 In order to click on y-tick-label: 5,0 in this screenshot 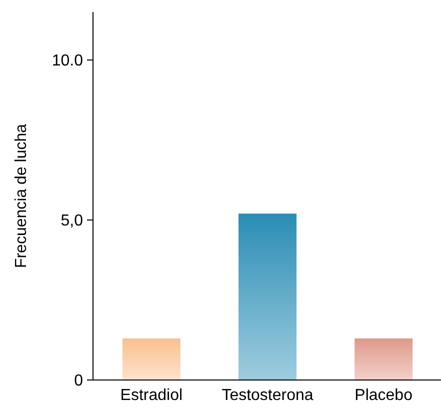, I will do `click(72, 221)`.